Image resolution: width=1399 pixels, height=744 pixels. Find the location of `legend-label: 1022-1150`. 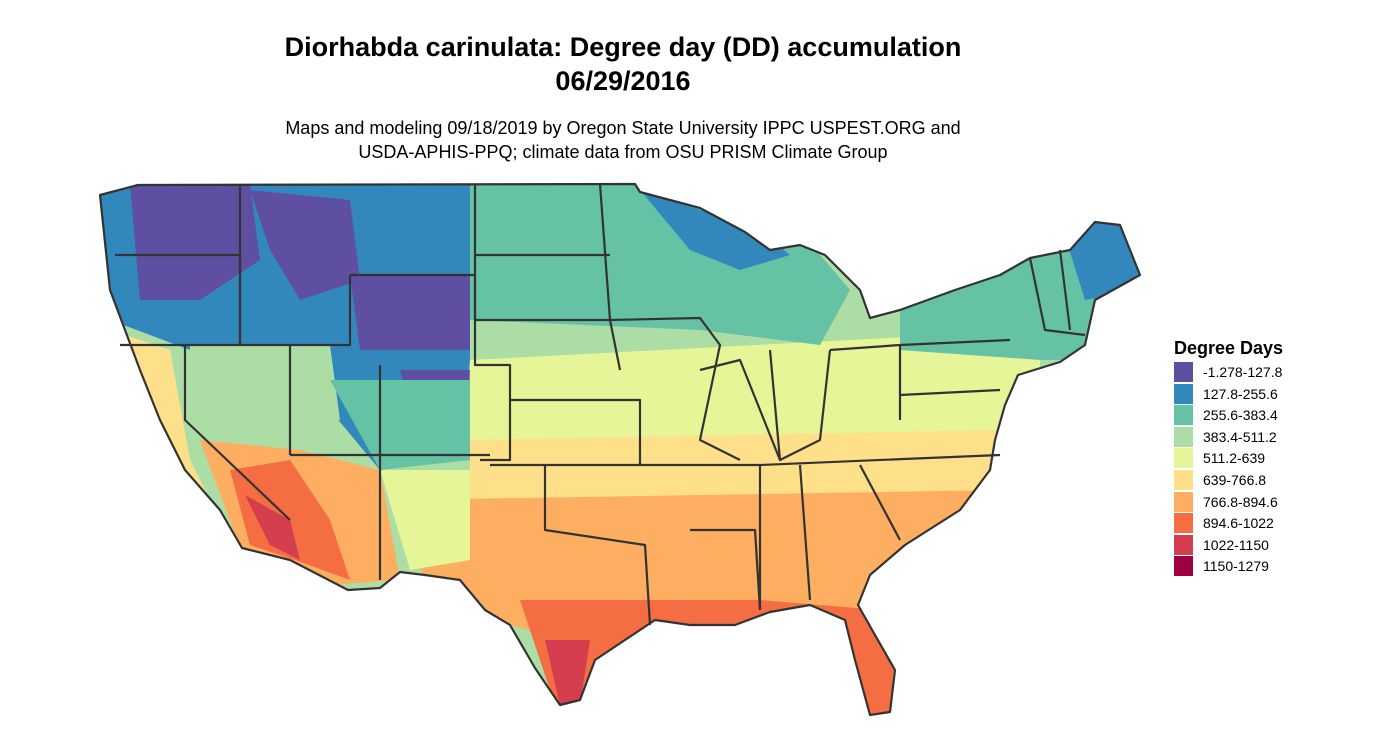

legend-label: 1022-1150 is located at coordinates (1236, 544).